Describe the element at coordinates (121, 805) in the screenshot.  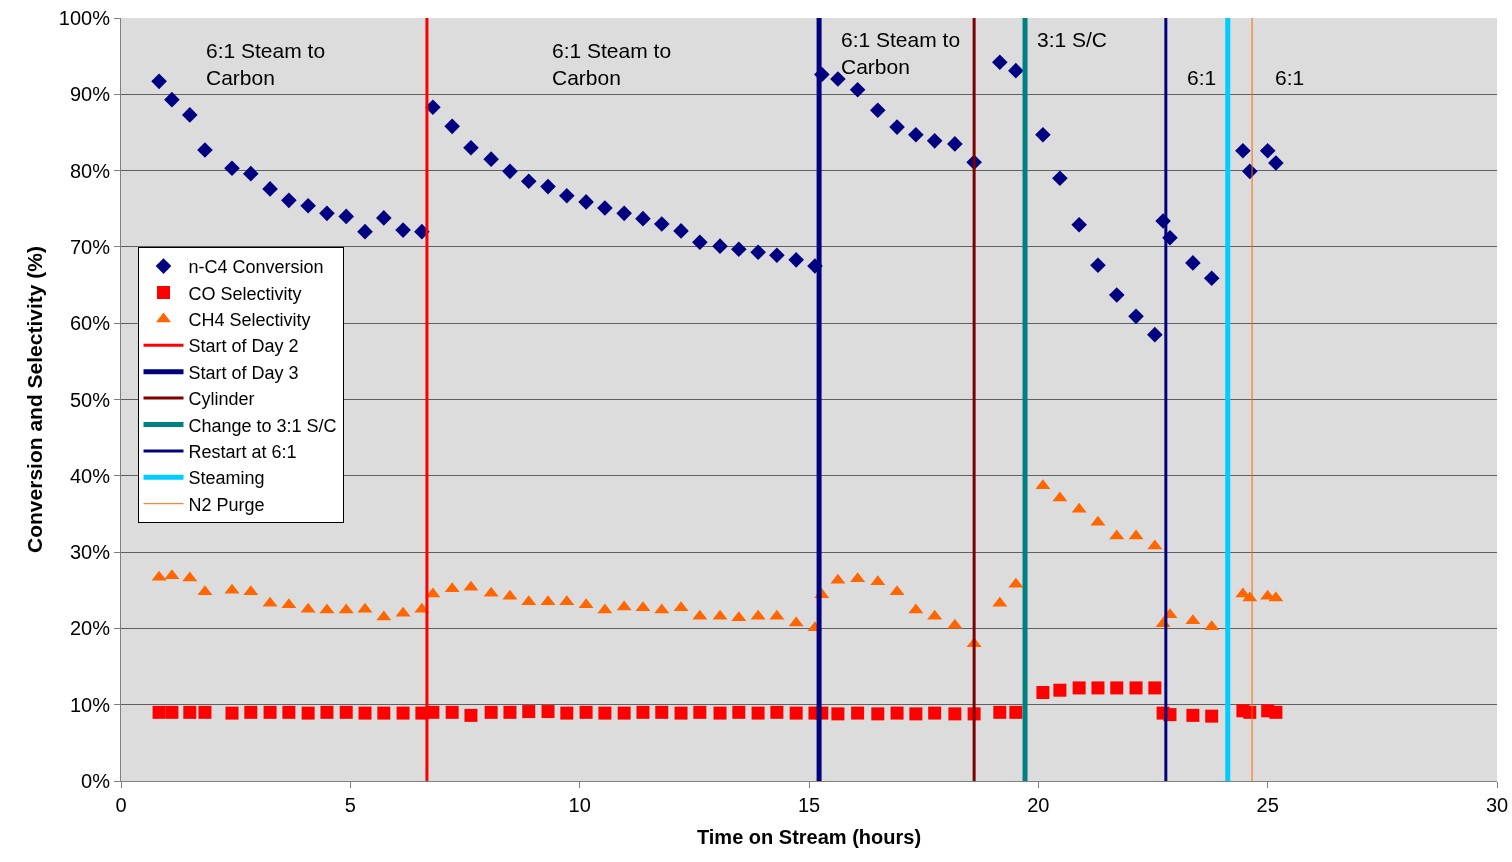
I see `x-tick-label: 0` at that location.